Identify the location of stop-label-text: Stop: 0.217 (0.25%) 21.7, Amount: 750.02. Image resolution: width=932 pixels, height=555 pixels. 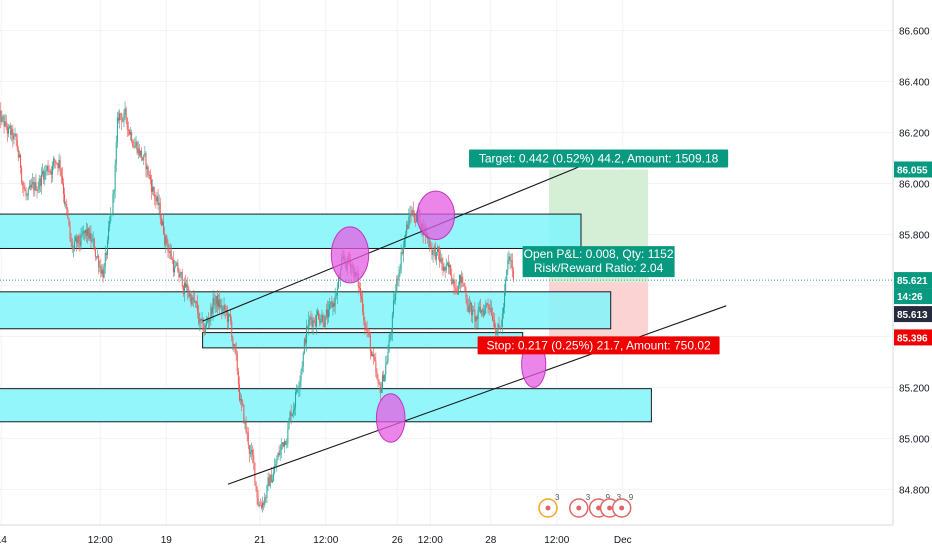
(599, 345).